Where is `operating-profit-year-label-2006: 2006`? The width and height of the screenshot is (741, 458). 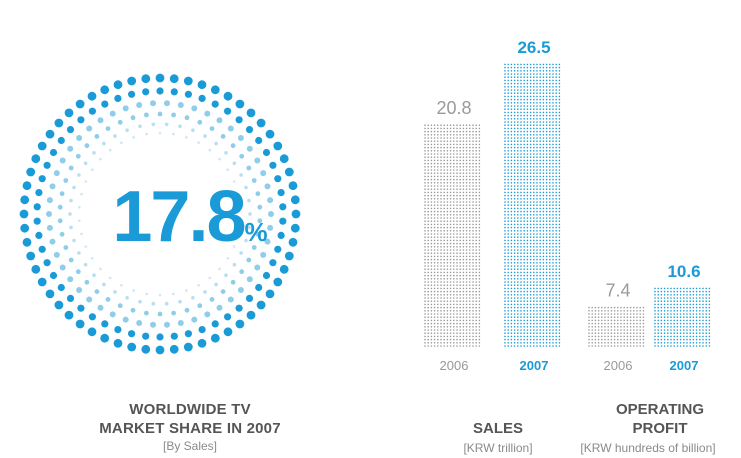
operating-profit-year-label-2006: 2006 is located at coordinates (618, 365).